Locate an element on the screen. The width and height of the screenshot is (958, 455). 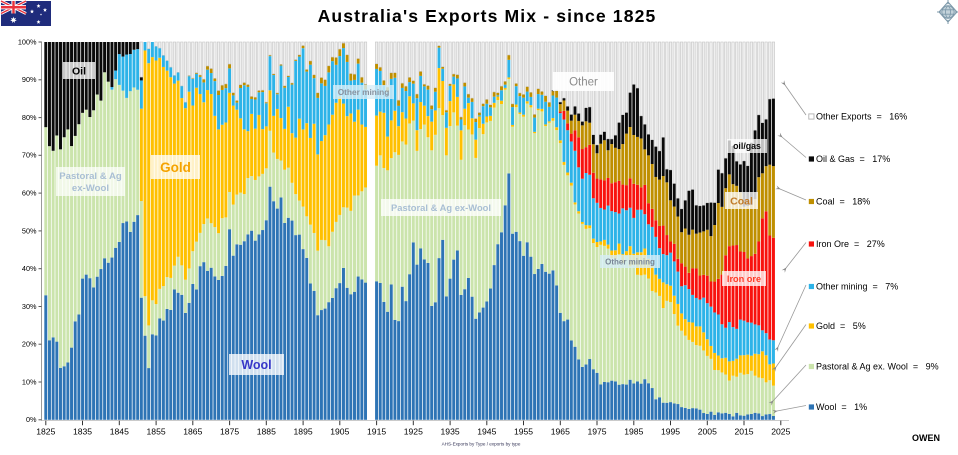
svg-text: Coal = 18% is located at coordinates (843, 202).